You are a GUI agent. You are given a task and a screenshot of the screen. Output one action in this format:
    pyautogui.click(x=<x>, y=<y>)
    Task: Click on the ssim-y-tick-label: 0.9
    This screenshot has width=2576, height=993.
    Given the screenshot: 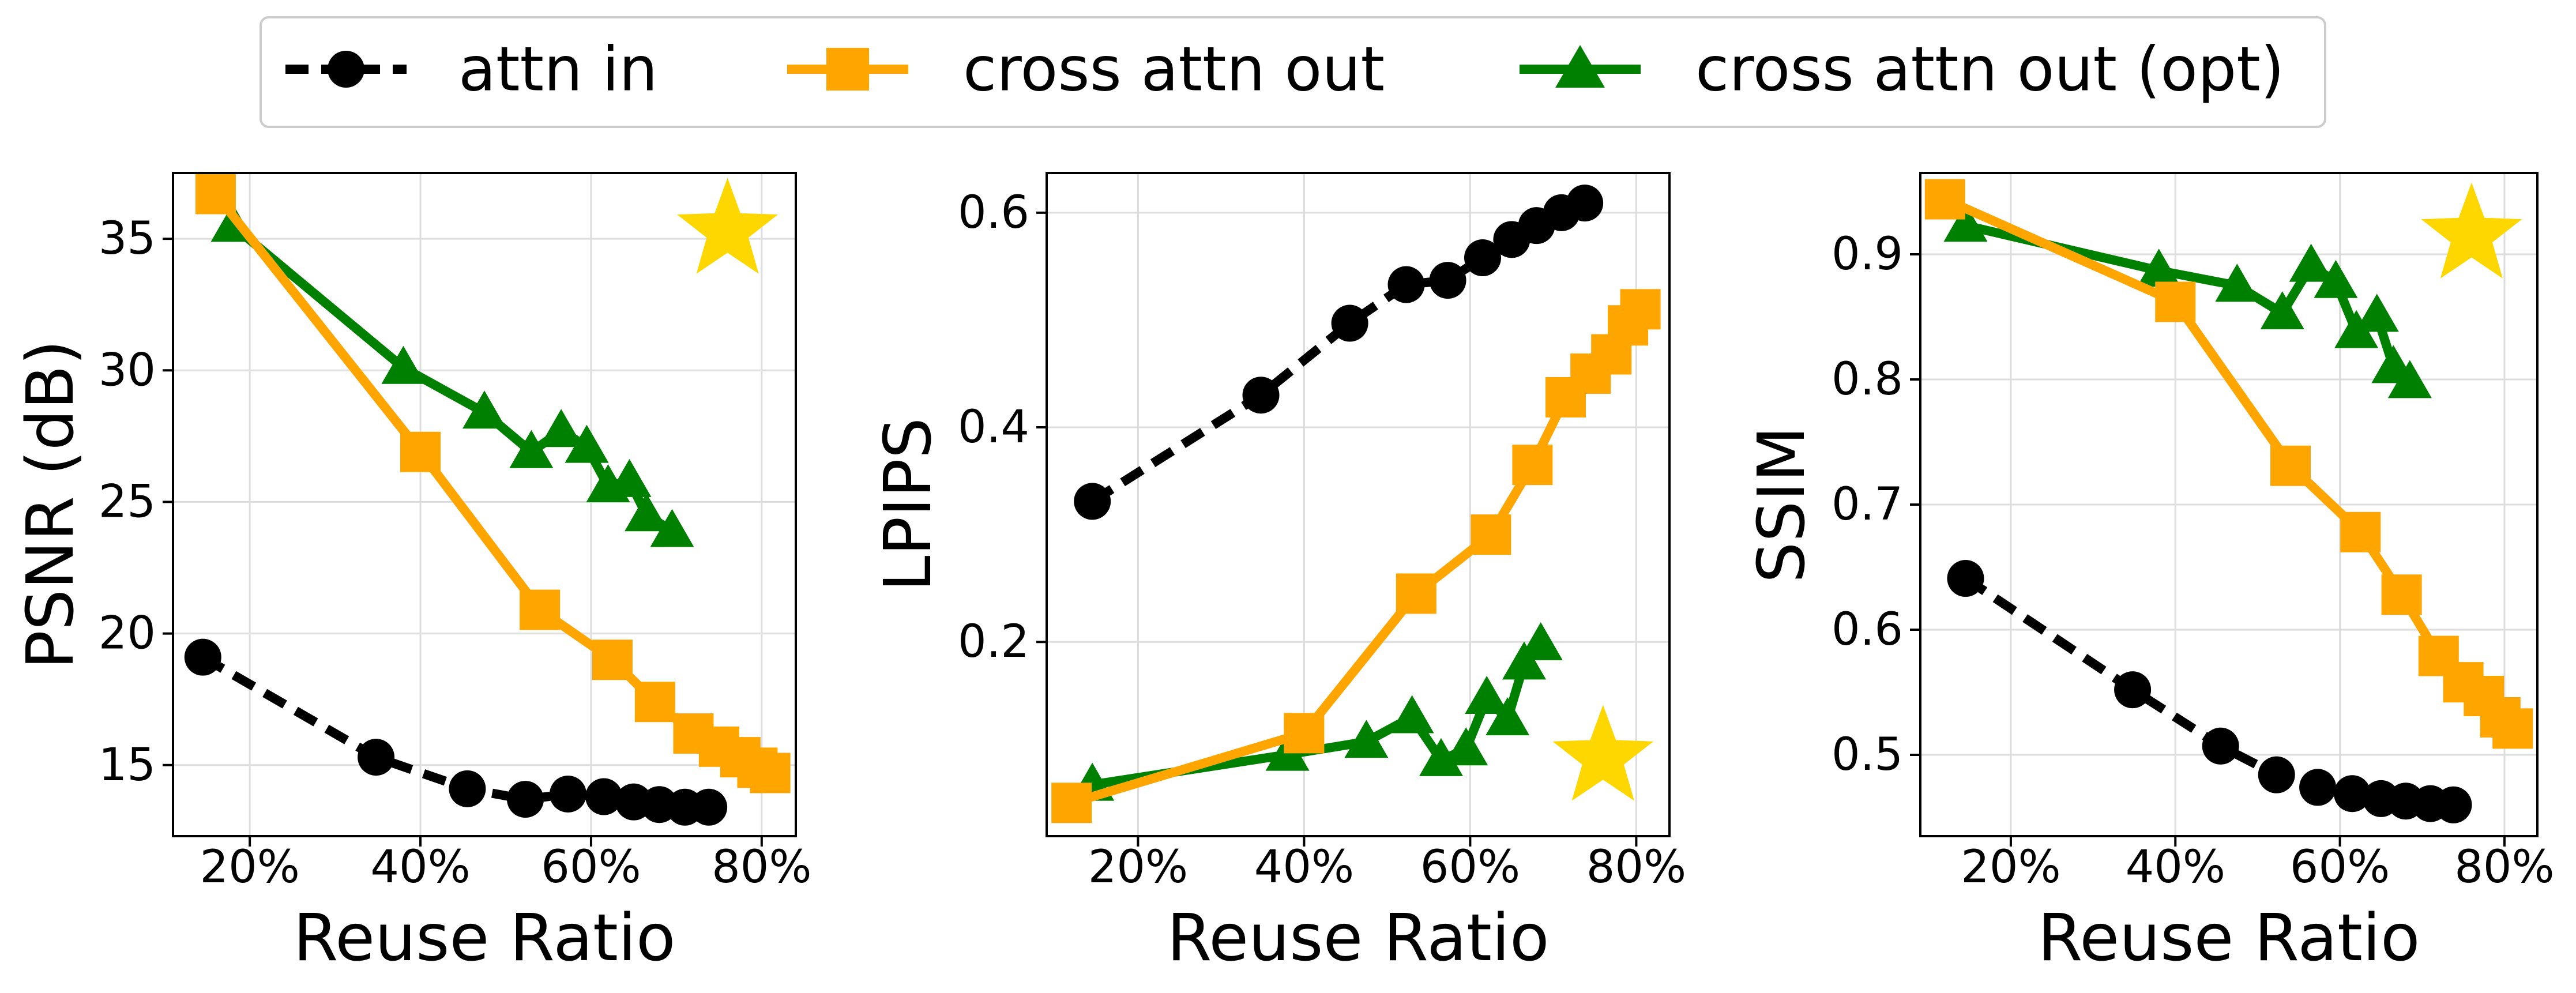 What is the action you would take?
    pyautogui.click(x=1867, y=254)
    